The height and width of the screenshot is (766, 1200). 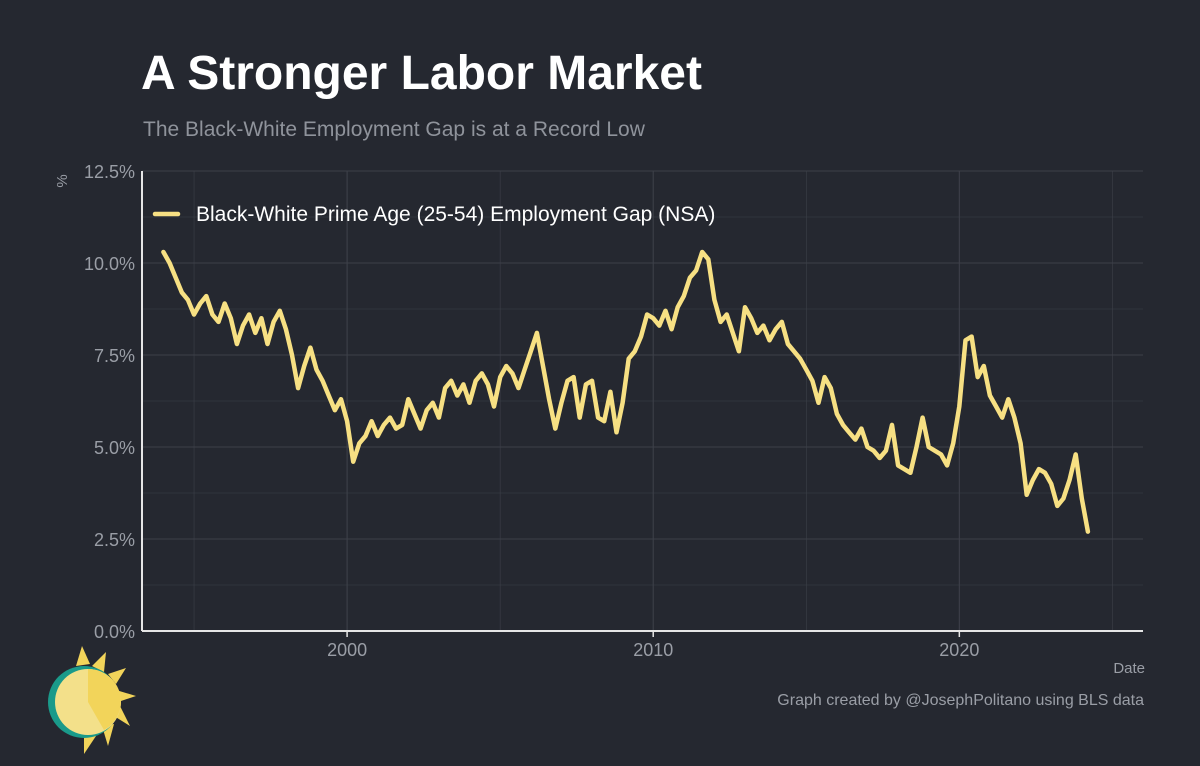 What do you see at coordinates (959, 650) in the screenshot?
I see `x-tick-label: 2020` at bounding box center [959, 650].